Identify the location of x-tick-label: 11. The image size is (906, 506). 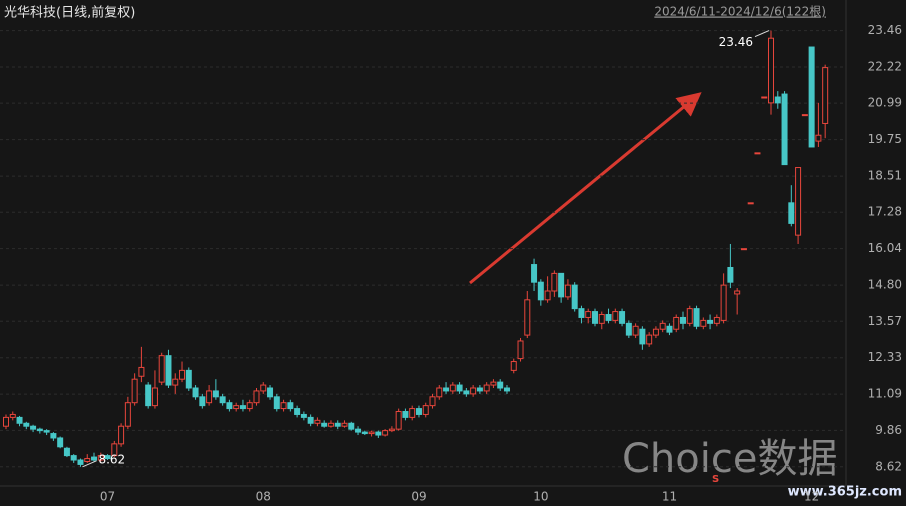
(669, 497).